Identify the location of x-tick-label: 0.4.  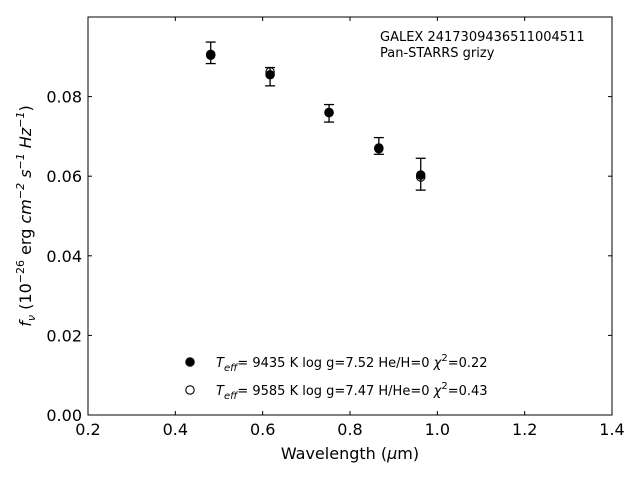
(175, 429).